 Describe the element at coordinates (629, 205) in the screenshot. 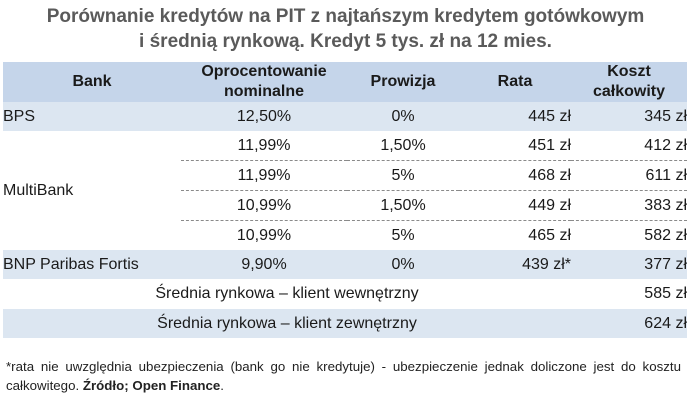

I see `total-cost-cell: 383 zł` at that location.